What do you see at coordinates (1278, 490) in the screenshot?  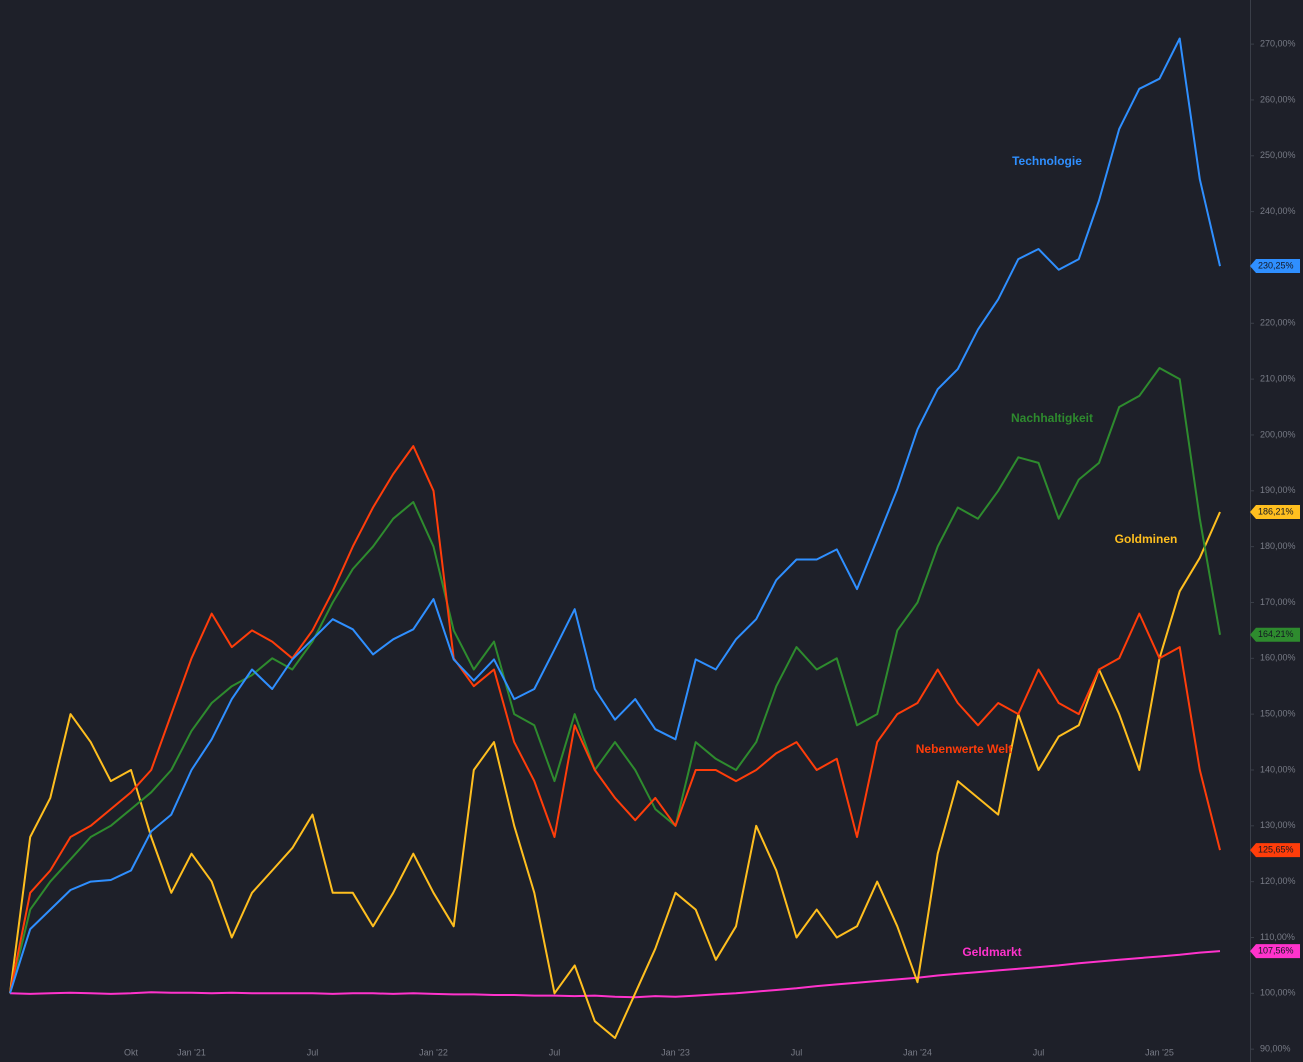 I see `y-tick-label: 190,00%` at bounding box center [1278, 490].